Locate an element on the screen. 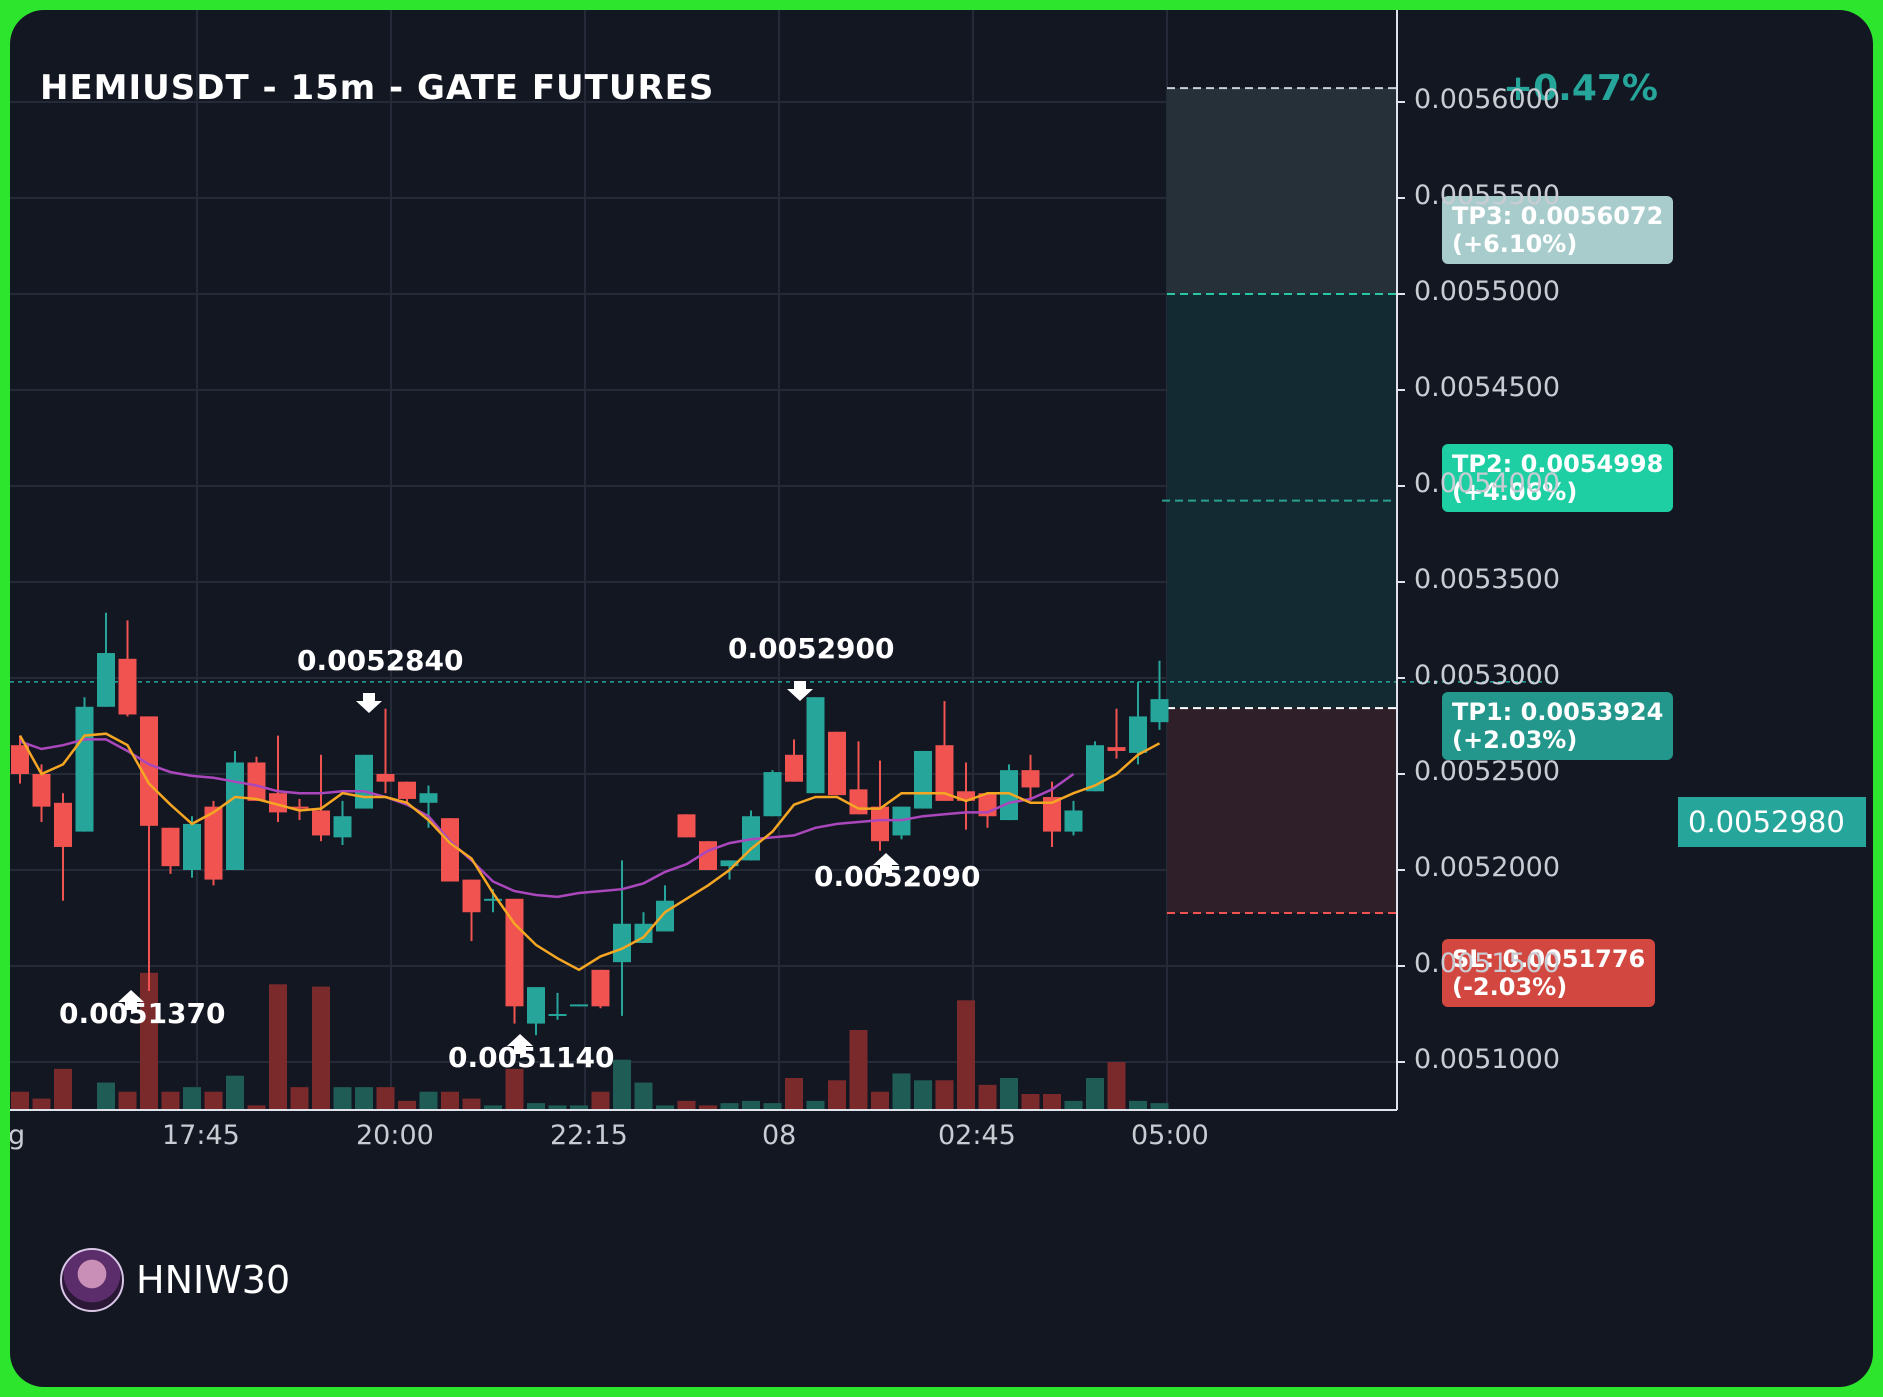 The image size is (1883, 1397). time-tick-label: 02:45 is located at coordinates (977, 1135).